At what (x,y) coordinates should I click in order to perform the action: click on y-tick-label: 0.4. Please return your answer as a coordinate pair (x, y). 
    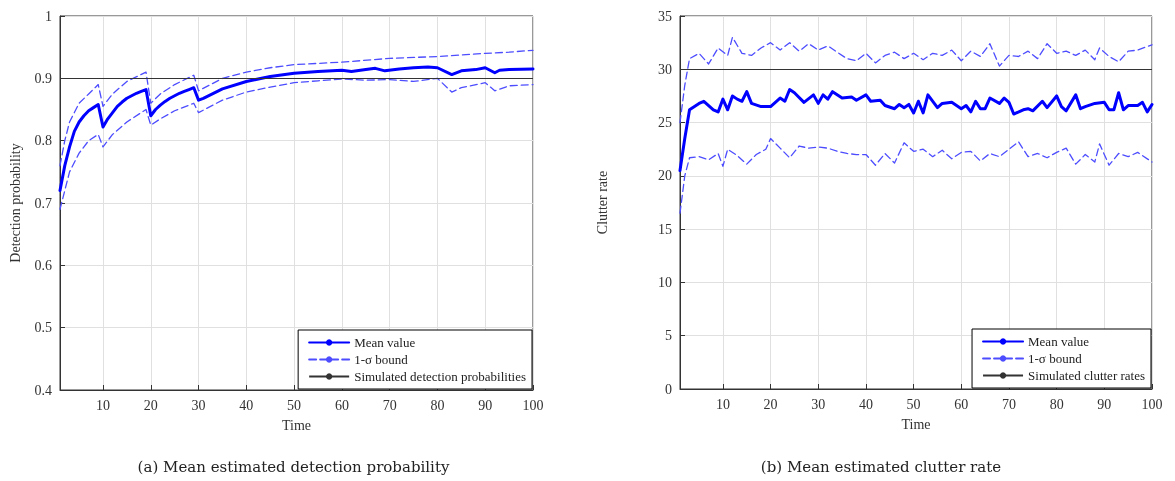
    Looking at the image, I should click on (43, 390).